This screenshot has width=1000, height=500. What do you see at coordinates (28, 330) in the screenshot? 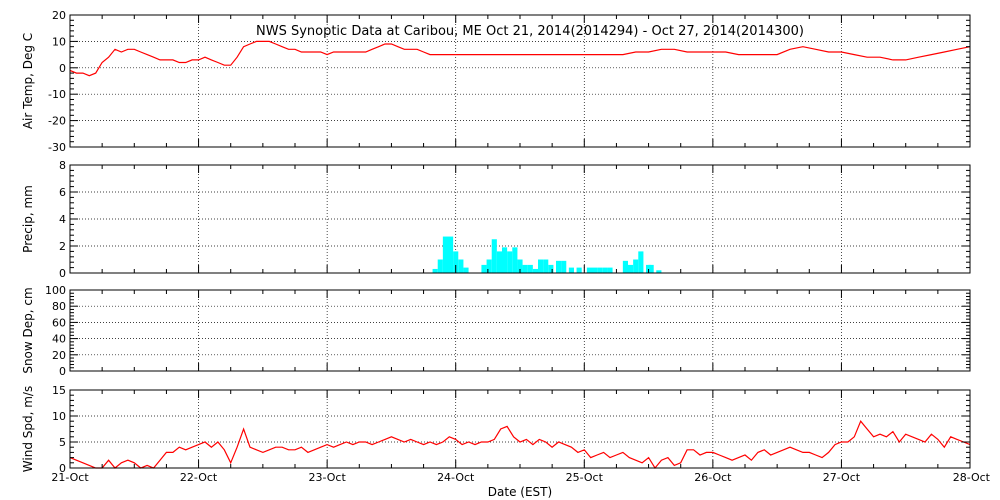
I see `y-axis-label: Snow Dep, cm` at bounding box center [28, 330].